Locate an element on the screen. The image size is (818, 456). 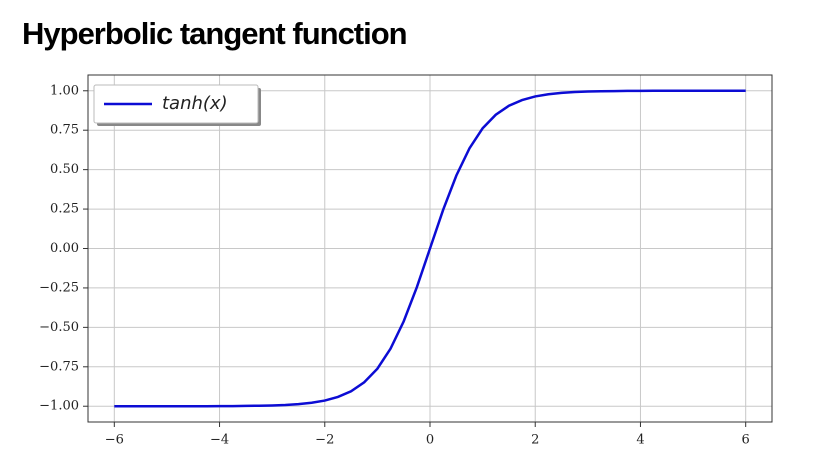
x-tick-label: 6 is located at coordinates (746, 440).